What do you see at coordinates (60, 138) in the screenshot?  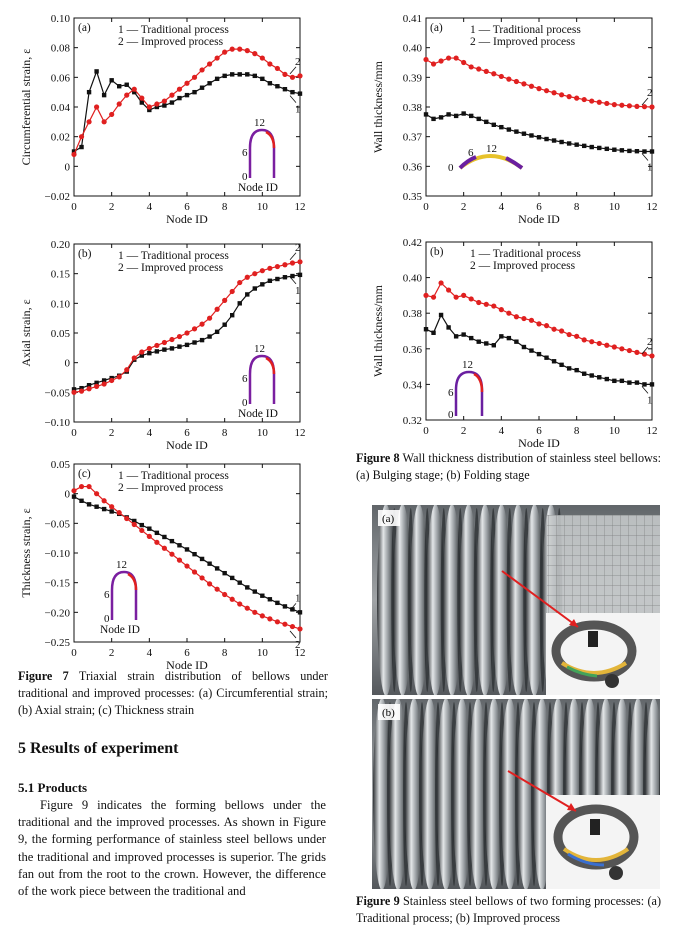 I see `y-tick-label: 0.02` at bounding box center [60, 138].